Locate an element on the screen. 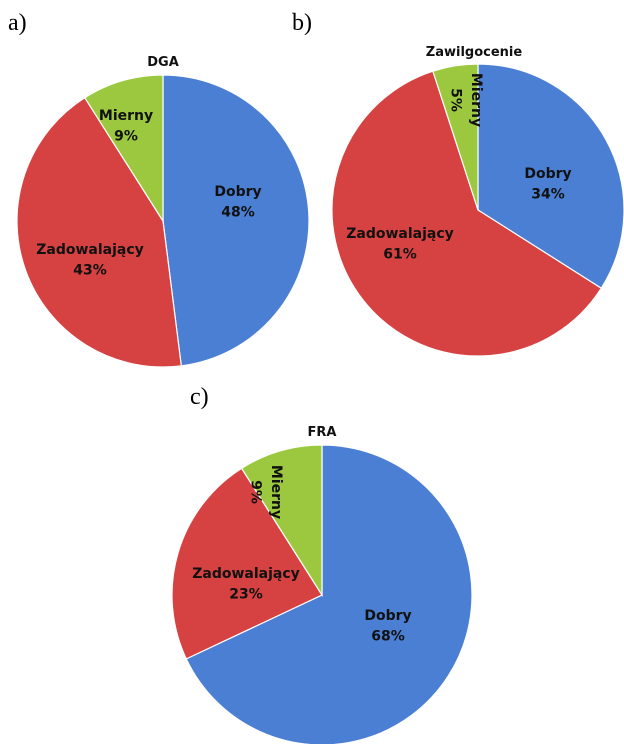  slice-percent-dobry: 48% is located at coordinates (238, 212).